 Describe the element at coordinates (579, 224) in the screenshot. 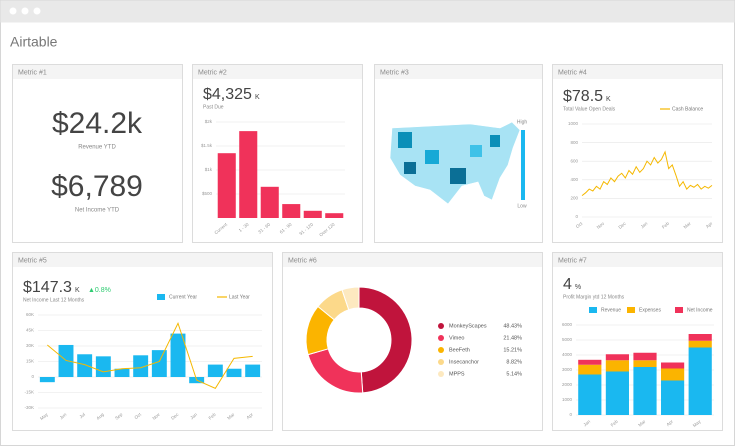

I see `x-tick-label: Oct` at that location.